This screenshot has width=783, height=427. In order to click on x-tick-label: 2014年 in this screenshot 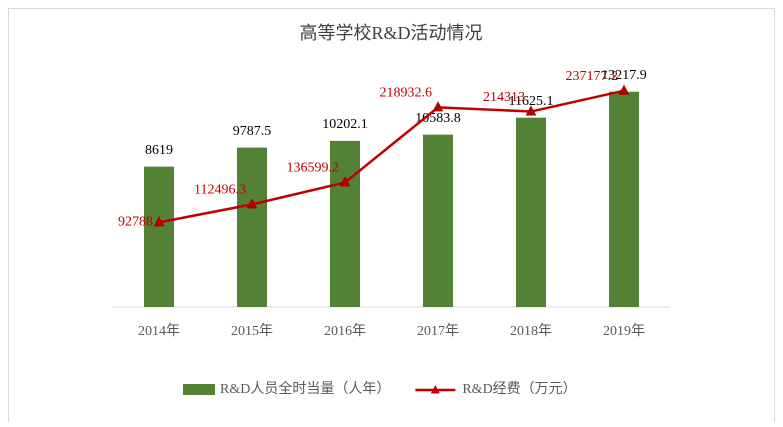, I will do `click(159, 331)`.